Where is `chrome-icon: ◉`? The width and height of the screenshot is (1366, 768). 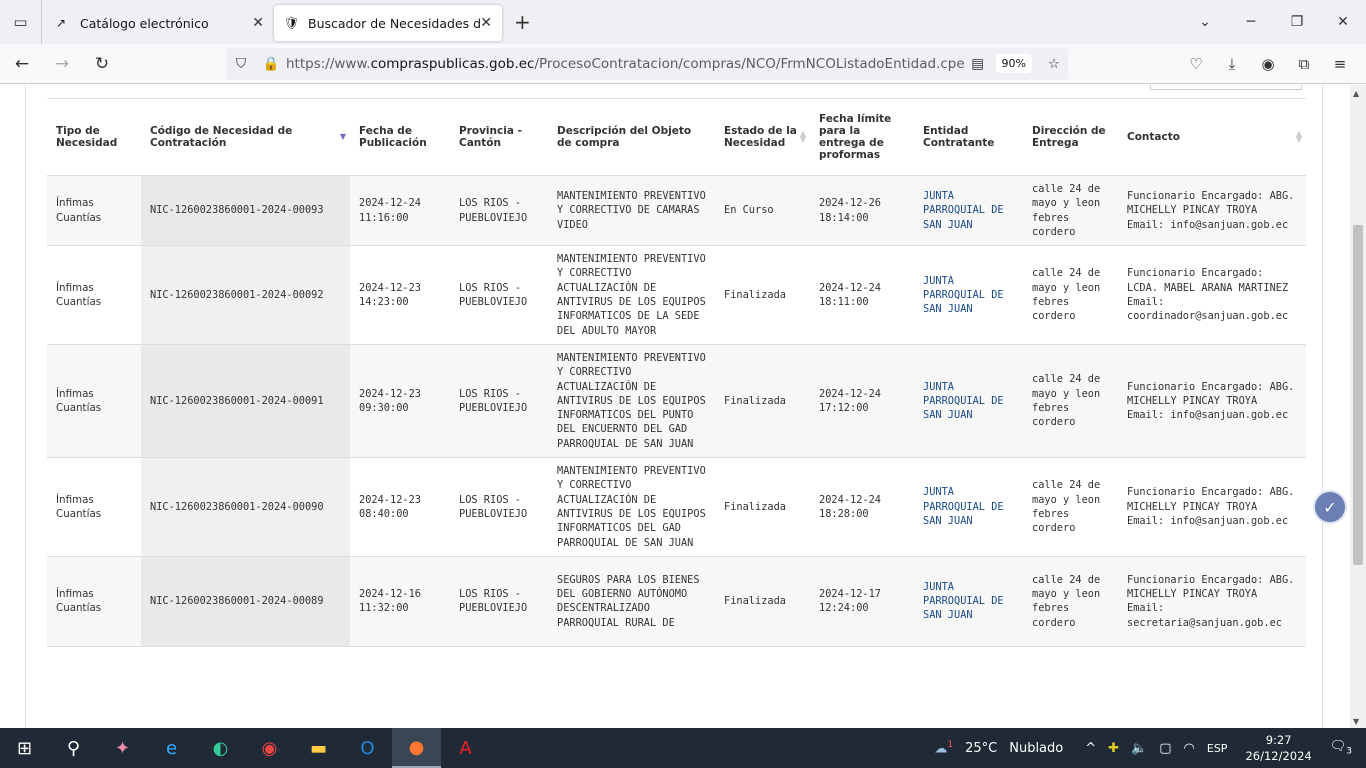 chrome-icon: ◉ is located at coordinates (269, 748).